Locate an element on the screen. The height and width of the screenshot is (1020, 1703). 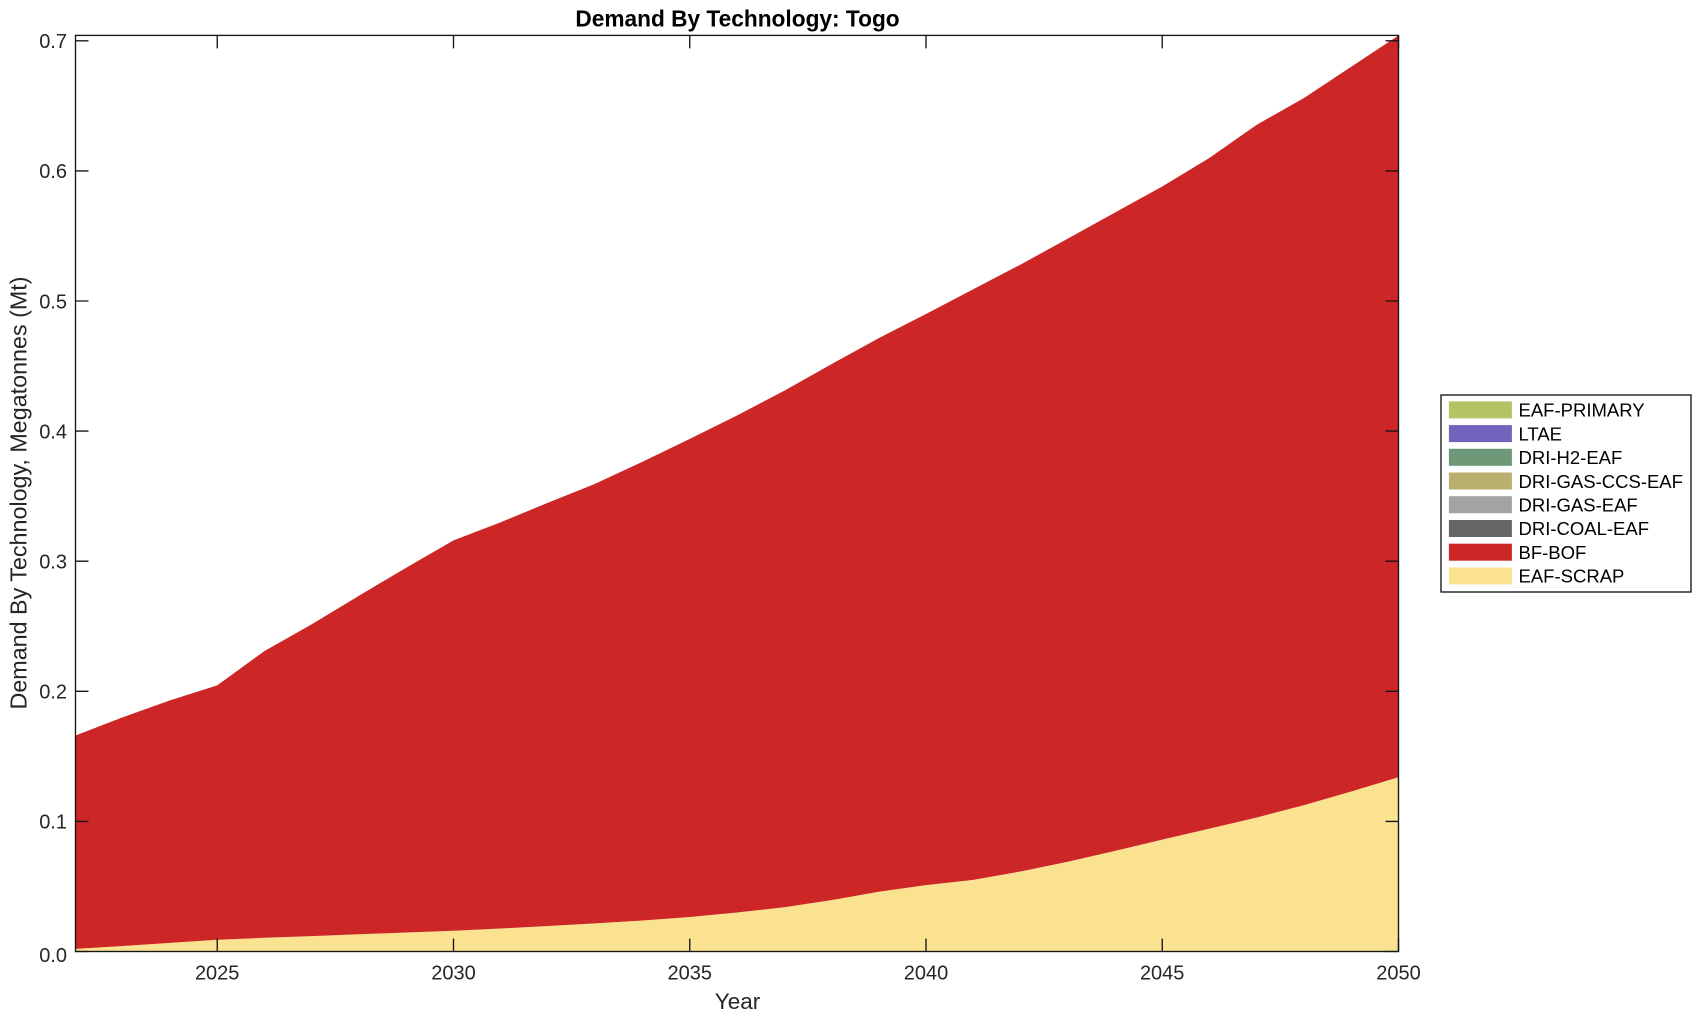
svg-text: 2050 is located at coordinates (1398, 974).